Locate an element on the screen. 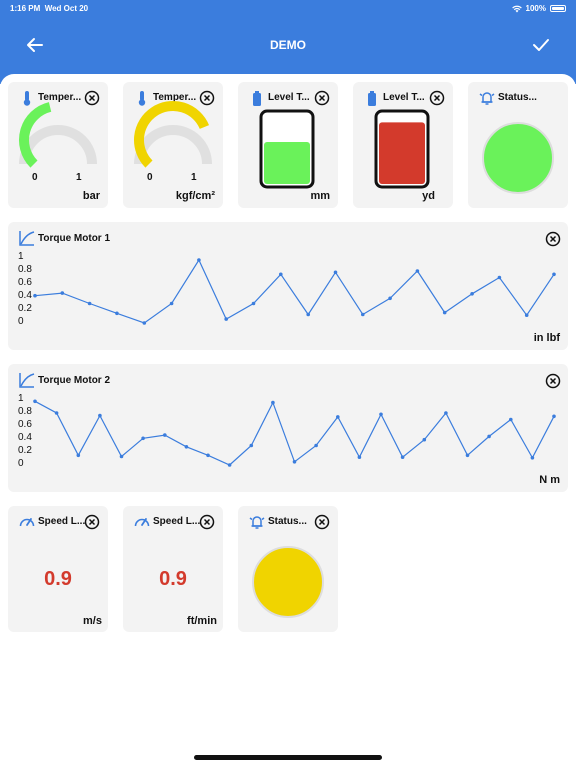 This screenshot has height=768, width=576. level-card: Level T... yd is located at coordinates (403, 145).